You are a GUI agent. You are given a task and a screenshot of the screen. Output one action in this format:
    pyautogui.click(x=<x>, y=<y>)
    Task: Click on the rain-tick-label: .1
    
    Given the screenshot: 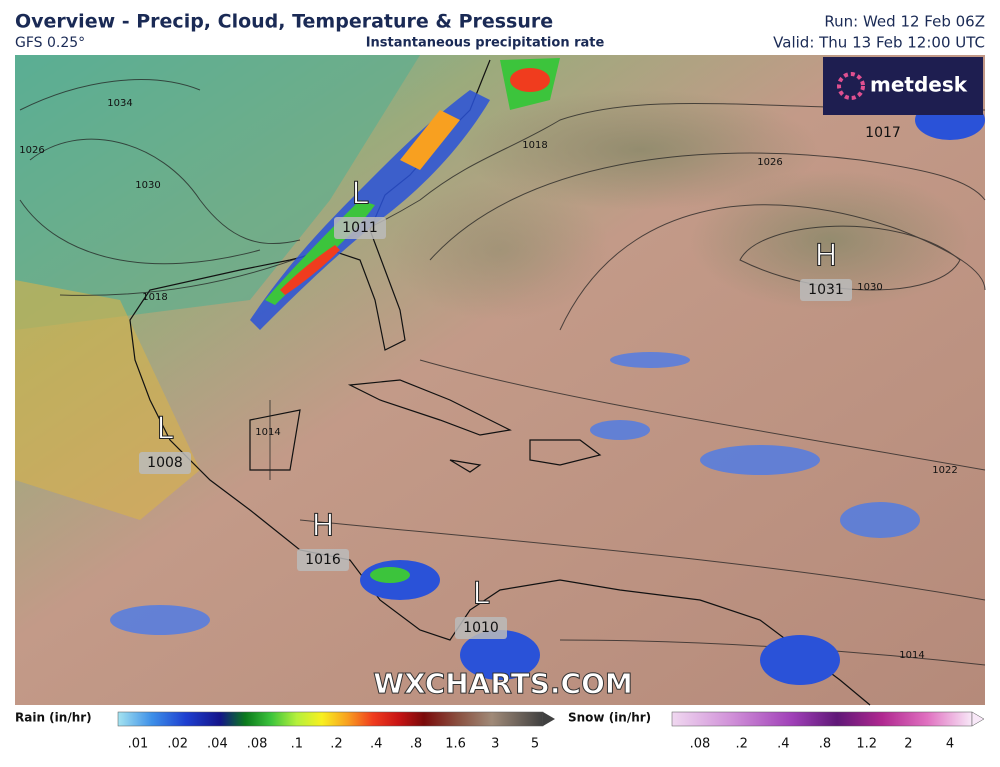 What is the action you would take?
    pyautogui.click(x=297, y=744)
    